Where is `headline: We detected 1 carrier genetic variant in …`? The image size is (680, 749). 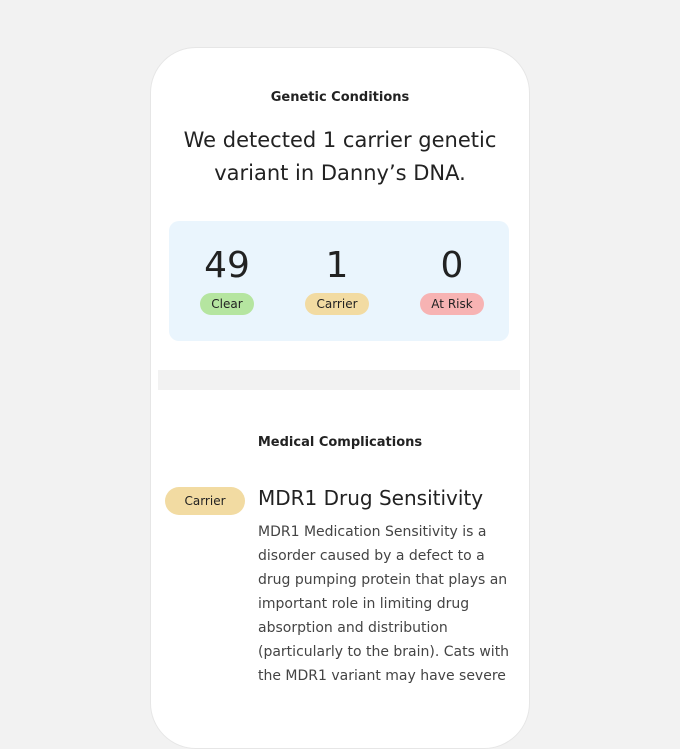
headline: We detected 1 carrier genetic variant in … is located at coordinates (340, 157).